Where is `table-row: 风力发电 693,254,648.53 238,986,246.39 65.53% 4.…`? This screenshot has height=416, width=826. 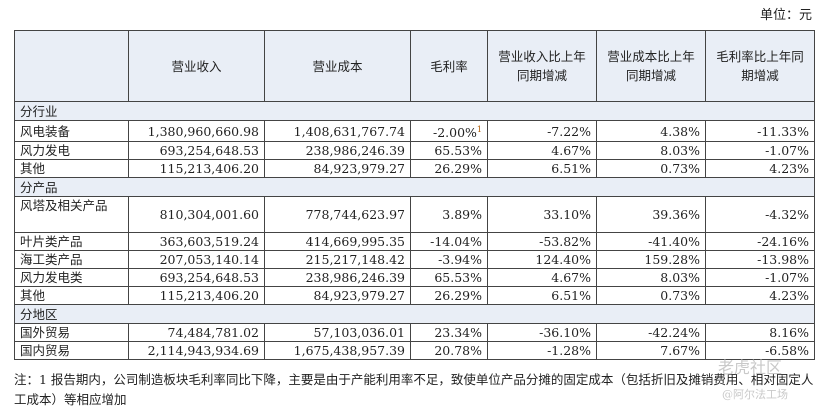
table-row: 风力发电 693,254,648.53 238,986,246.39 65.53% 4.… is located at coordinates (414, 151).